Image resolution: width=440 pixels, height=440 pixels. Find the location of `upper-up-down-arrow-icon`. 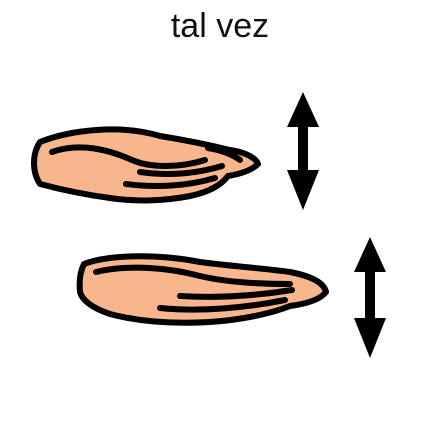

upper-up-down-arrow-icon is located at coordinates (303, 151).